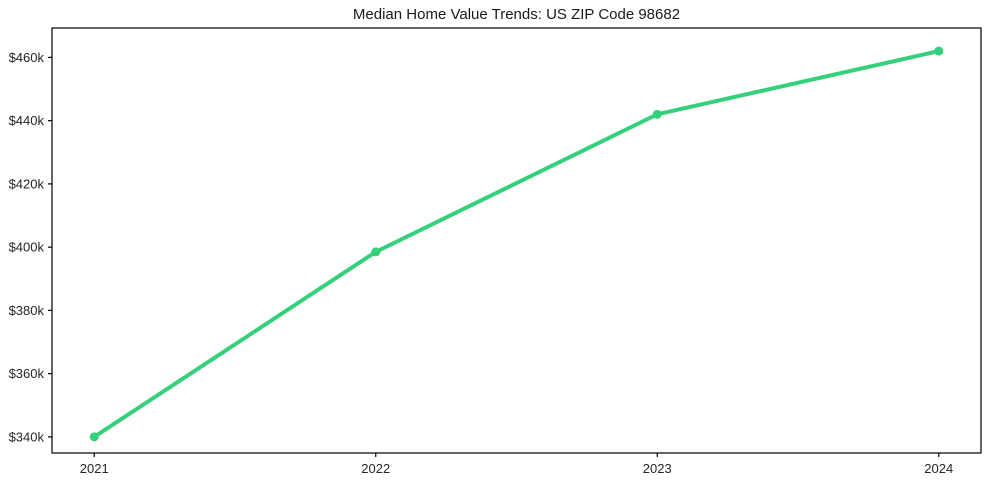  Describe the element at coordinates (27, 247) in the screenshot. I see `y-tick-label: $400k` at that location.